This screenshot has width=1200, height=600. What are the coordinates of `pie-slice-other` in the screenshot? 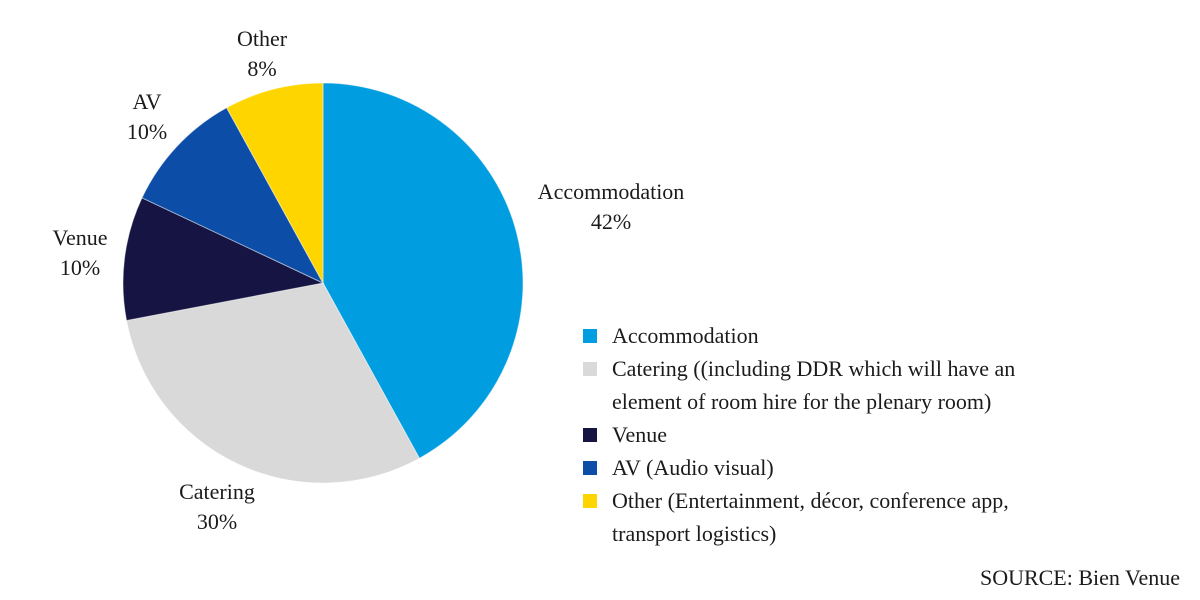 It's located at (274, 183).